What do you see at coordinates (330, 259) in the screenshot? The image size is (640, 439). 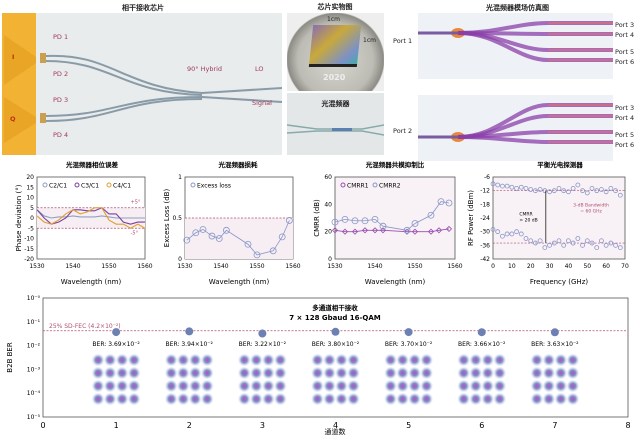 I see `y-tick-label: 0` at bounding box center [330, 259].